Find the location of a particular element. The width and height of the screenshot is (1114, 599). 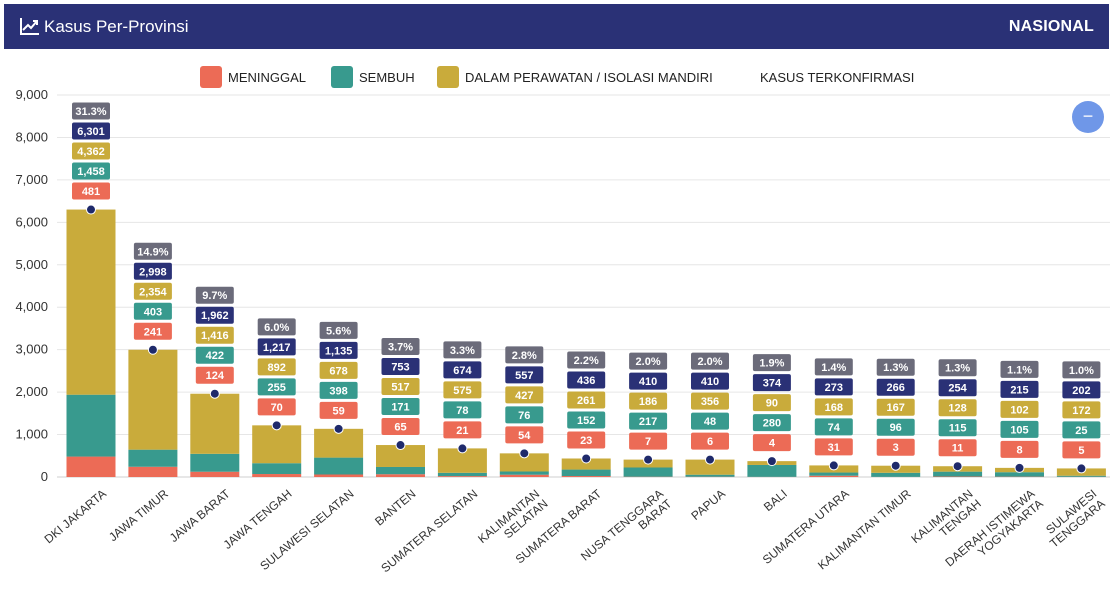

y-tick-label: 6,000 is located at coordinates (31, 221).